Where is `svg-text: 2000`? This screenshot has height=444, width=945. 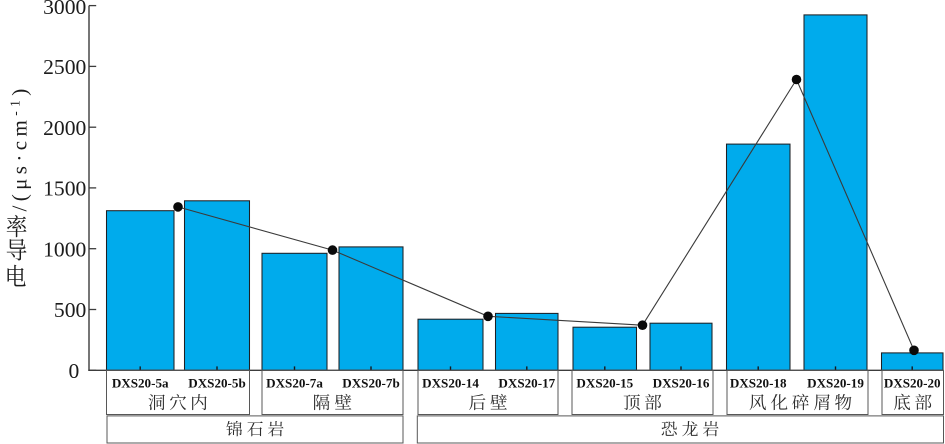 svg-text: 2000 is located at coordinates (64, 128).